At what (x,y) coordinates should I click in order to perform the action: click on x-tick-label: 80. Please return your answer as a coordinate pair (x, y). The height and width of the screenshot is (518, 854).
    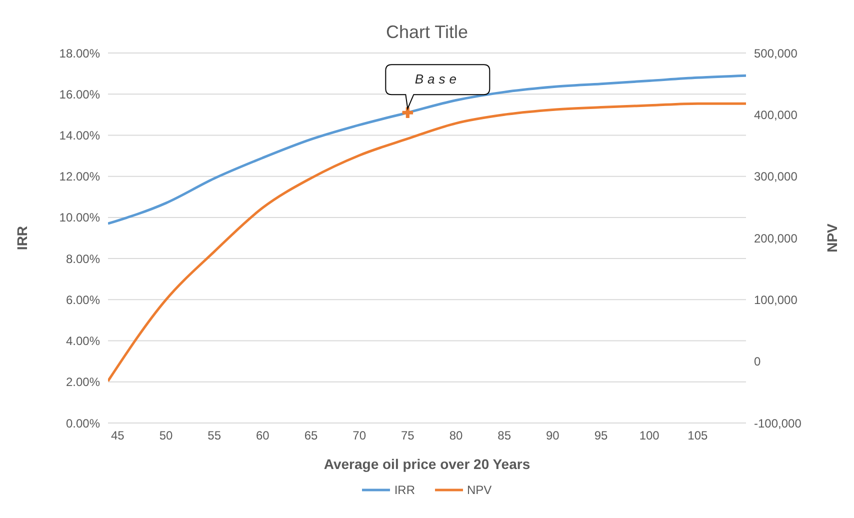
    Looking at the image, I should click on (456, 435).